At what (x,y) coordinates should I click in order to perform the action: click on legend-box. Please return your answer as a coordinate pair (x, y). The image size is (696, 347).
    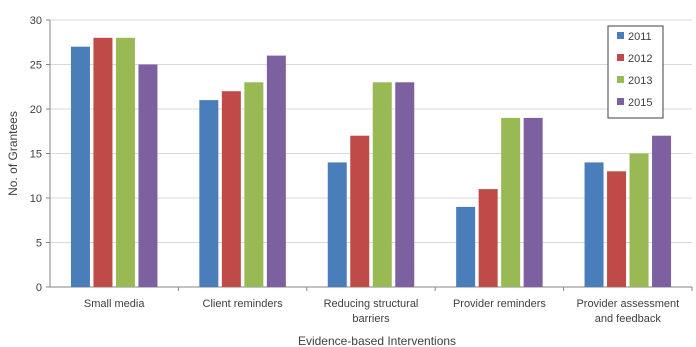
    Looking at the image, I should click on (635, 72).